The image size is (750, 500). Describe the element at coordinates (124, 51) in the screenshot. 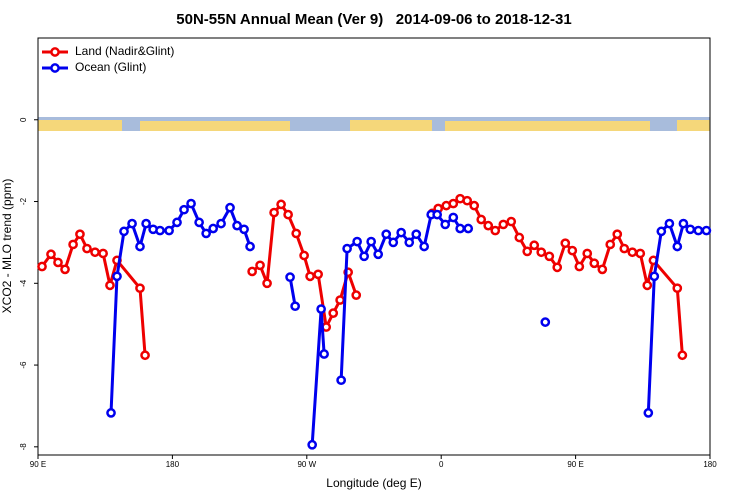

I see `legend-label: Land (Nadir&Glint)` at that location.